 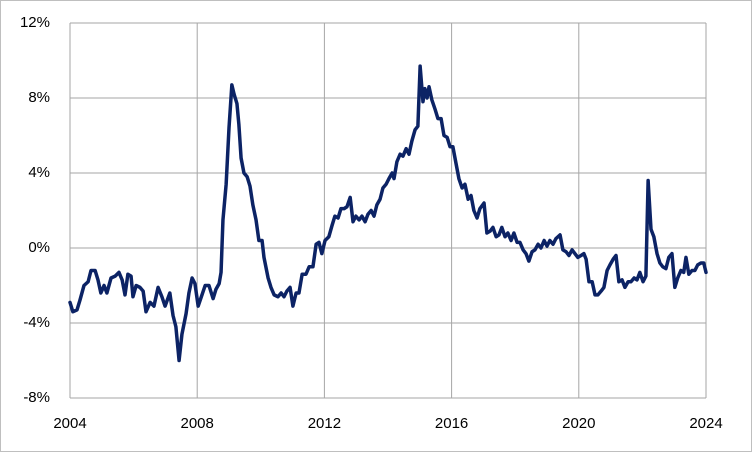 What do you see at coordinates (39, 172) in the screenshot?
I see `y-tick-label: 4%` at bounding box center [39, 172].